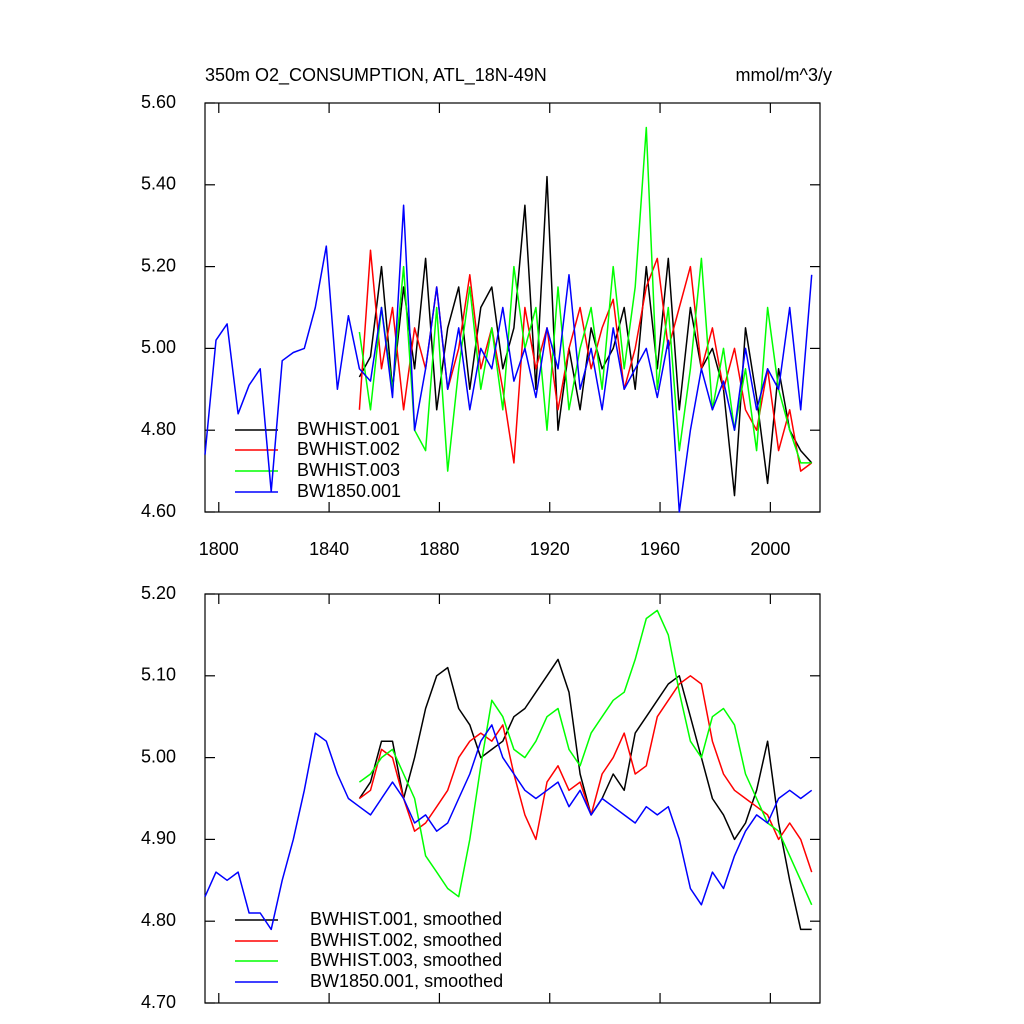 The height and width of the screenshot is (1024, 1024). Describe the element at coordinates (349, 491) in the screenshot. I see `legend-label: BW1850.001` at that location.